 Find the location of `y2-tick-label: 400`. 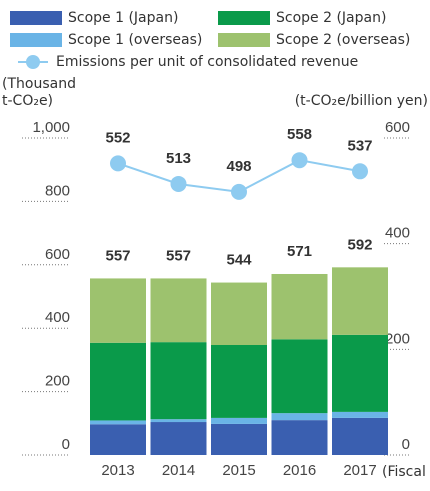

y2-tick-label: 400 is located at coordinates (397, 233).